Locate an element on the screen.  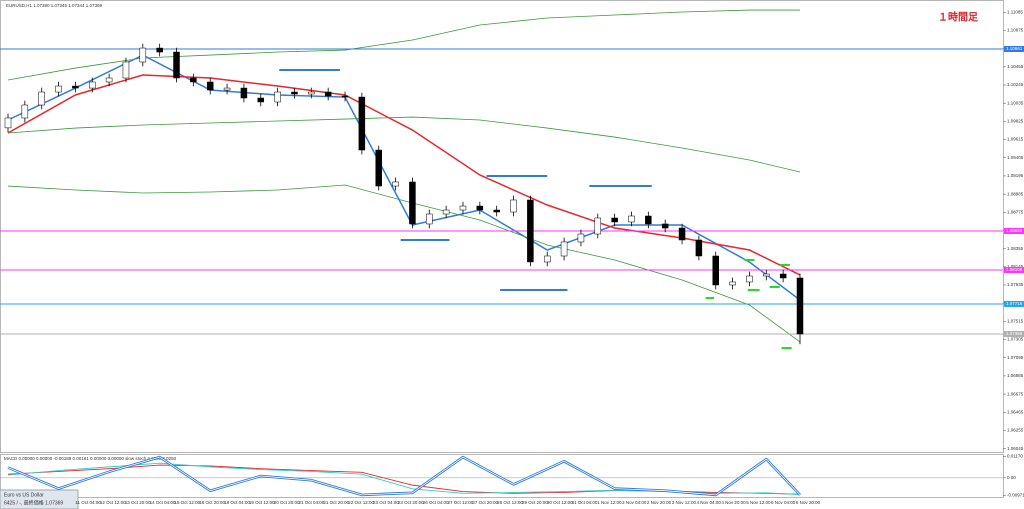
x-tick-label: 4 Nov 20:00 is located at coordinates (733, 502).